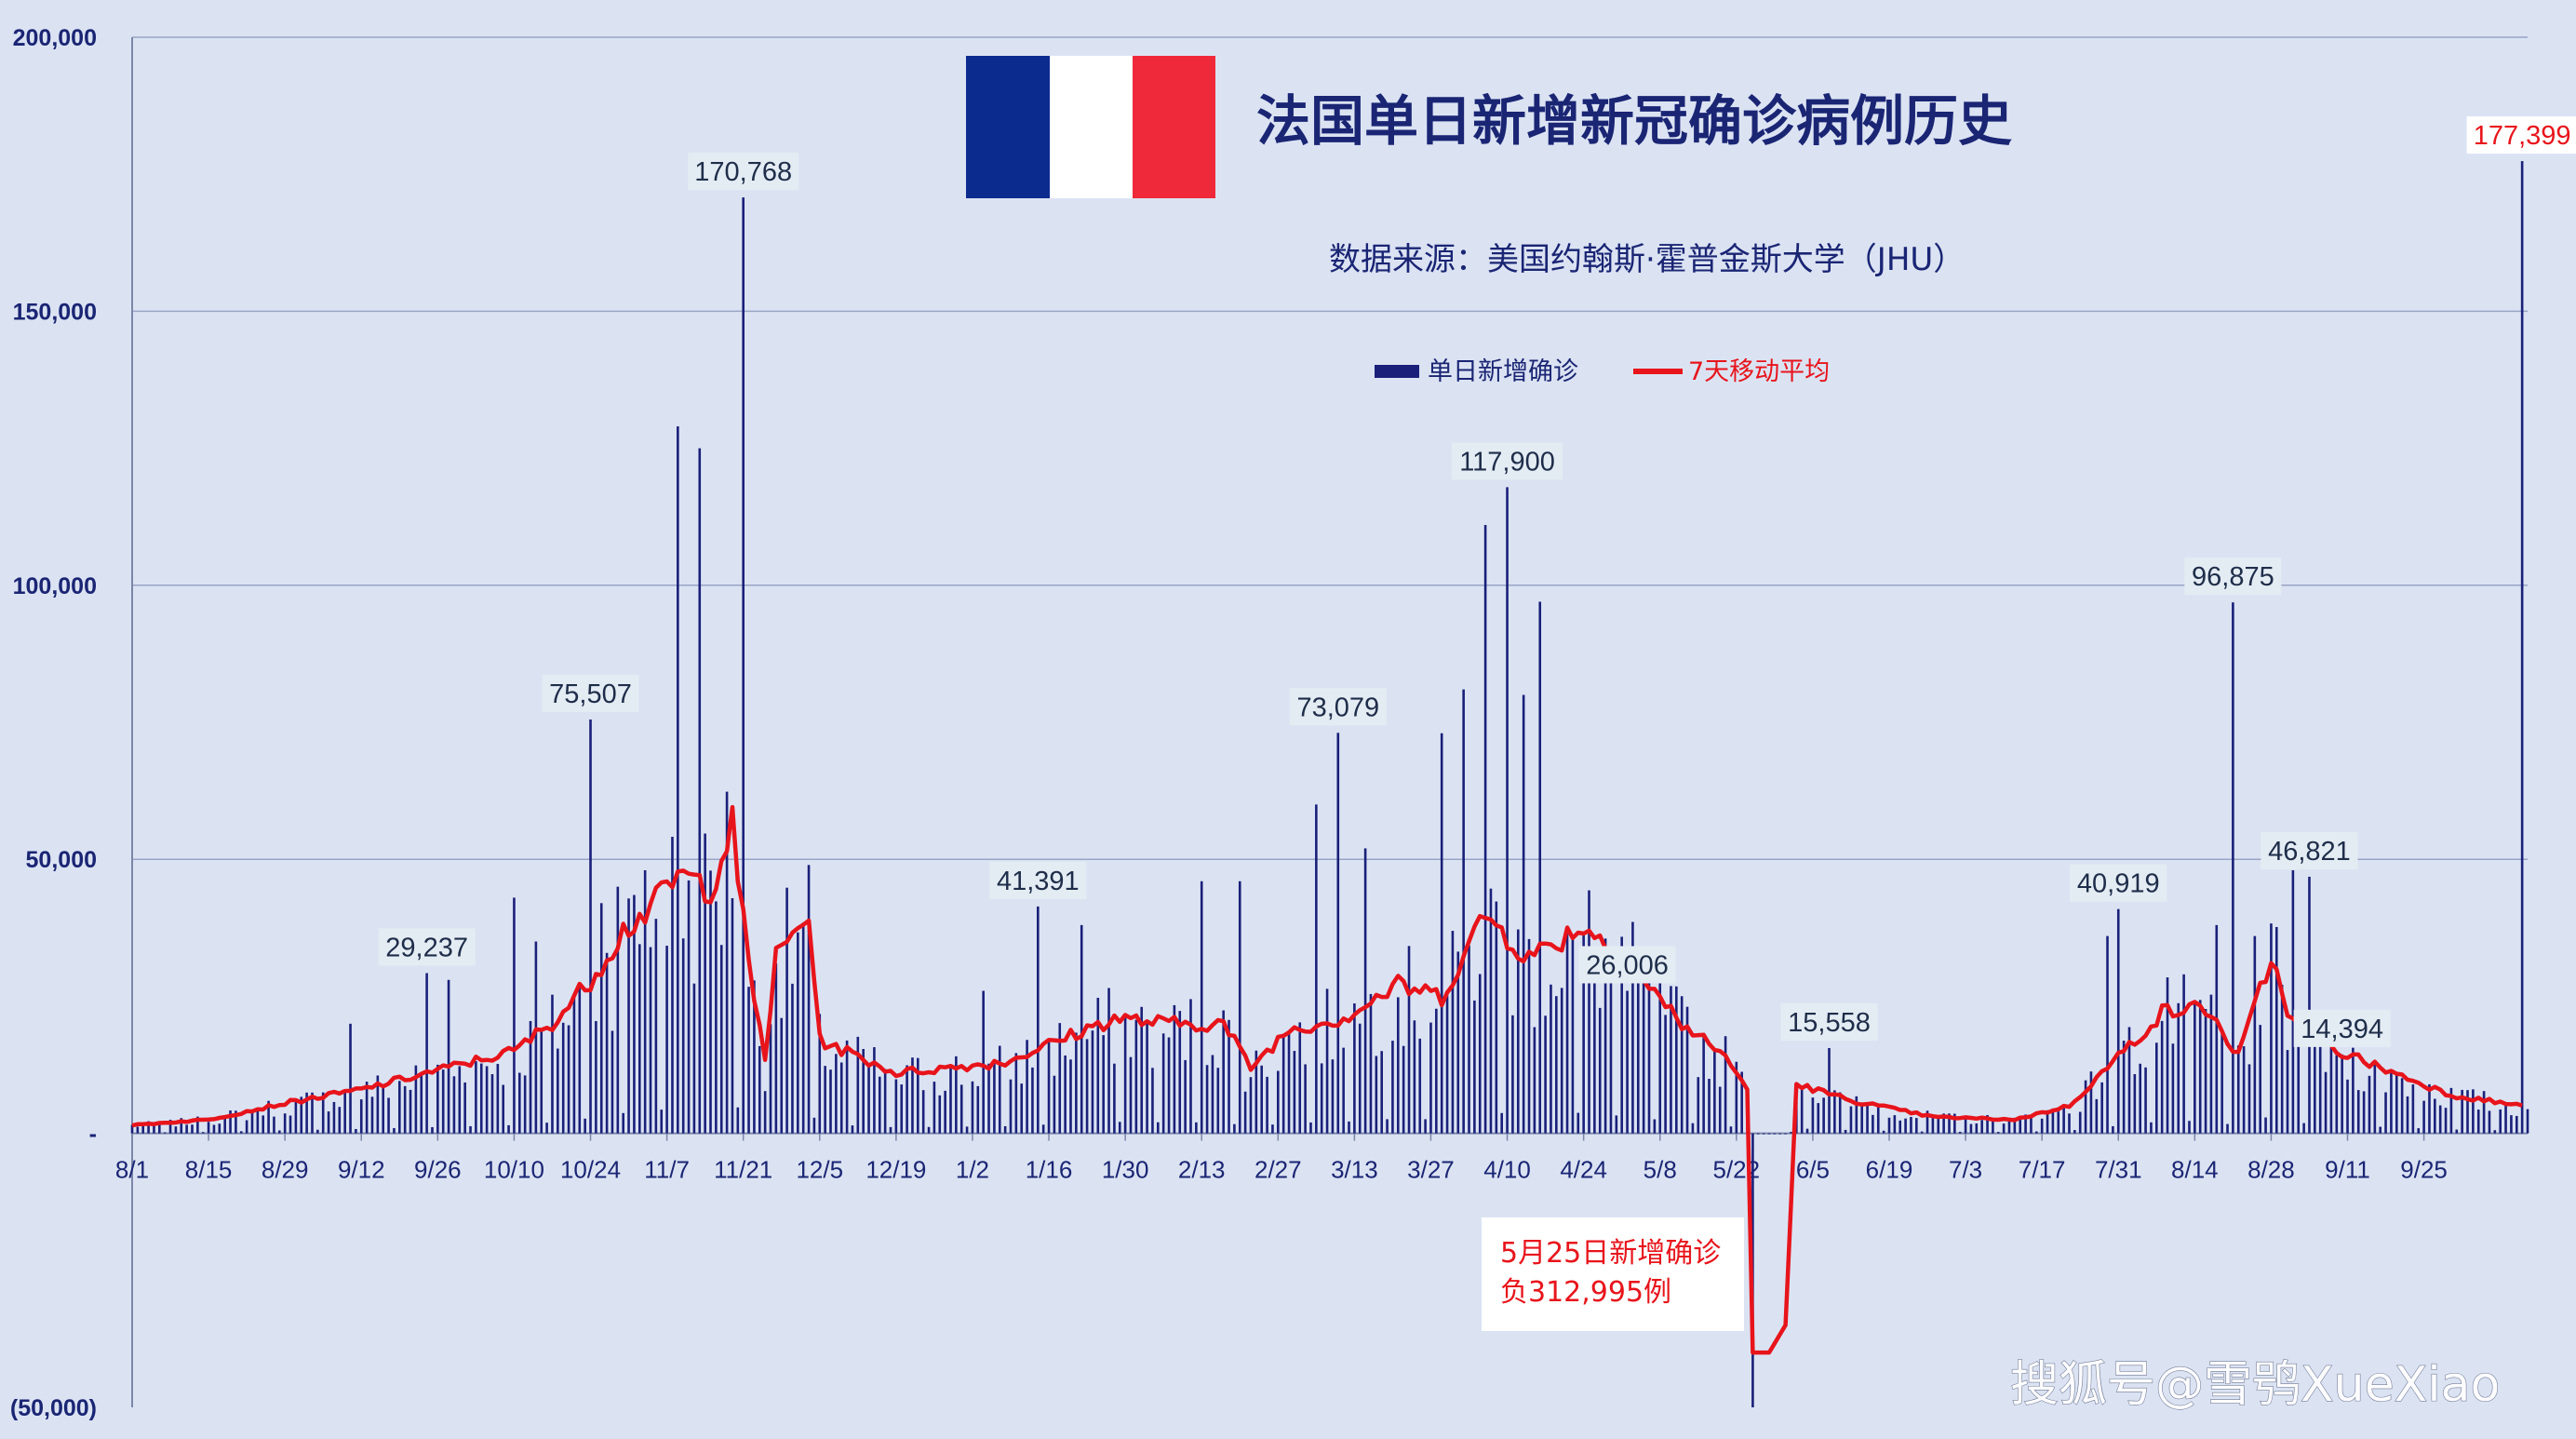 Image resolution: width=2576 pixels, height=1439 pixels. What do you see at coordinates (1507, 1170) in the screenshot?
I see `x-tick-label: 4/10` at bounding box center [1507, 1170].